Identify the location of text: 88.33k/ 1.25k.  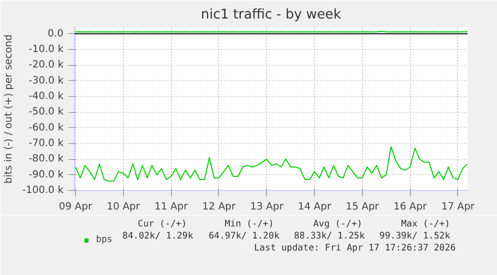
(330, 237).